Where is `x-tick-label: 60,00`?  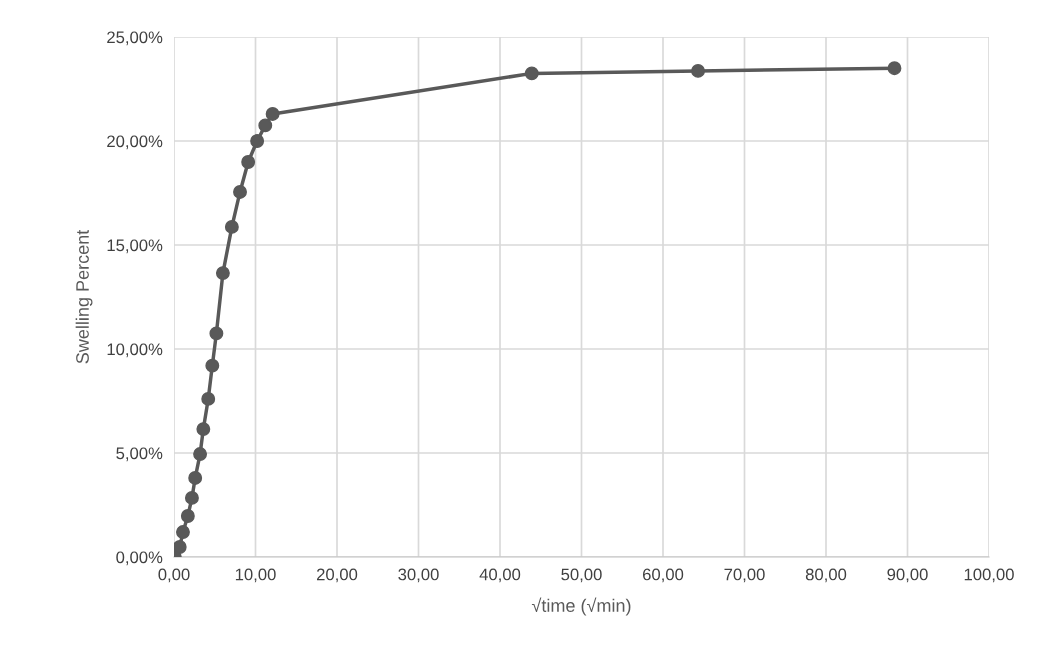 x-tick-label: 60,00 is located at coordinates (663, 575).